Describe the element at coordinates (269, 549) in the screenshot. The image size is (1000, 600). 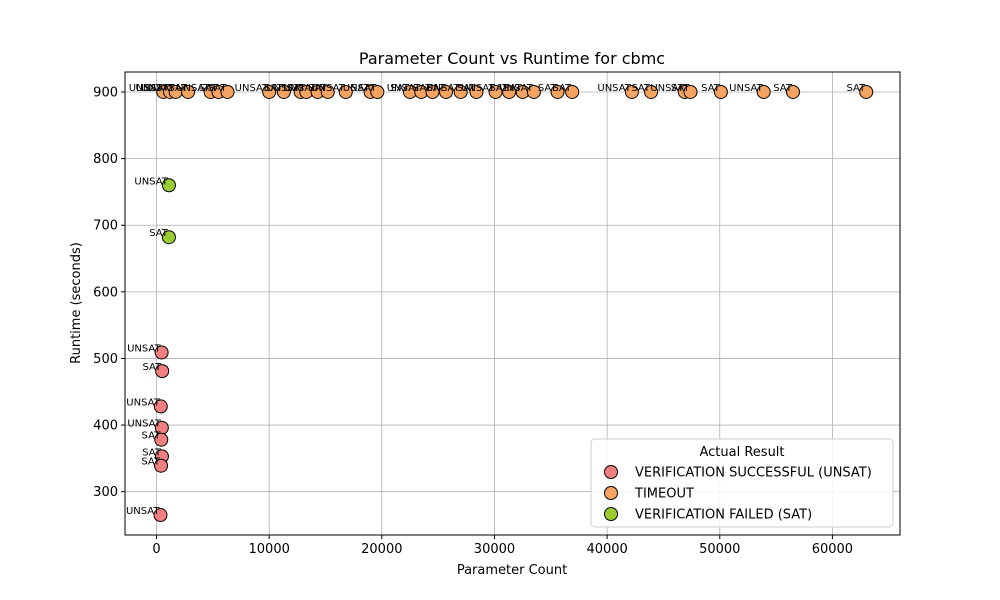
I see `x-tick-label: 10000` at that location.